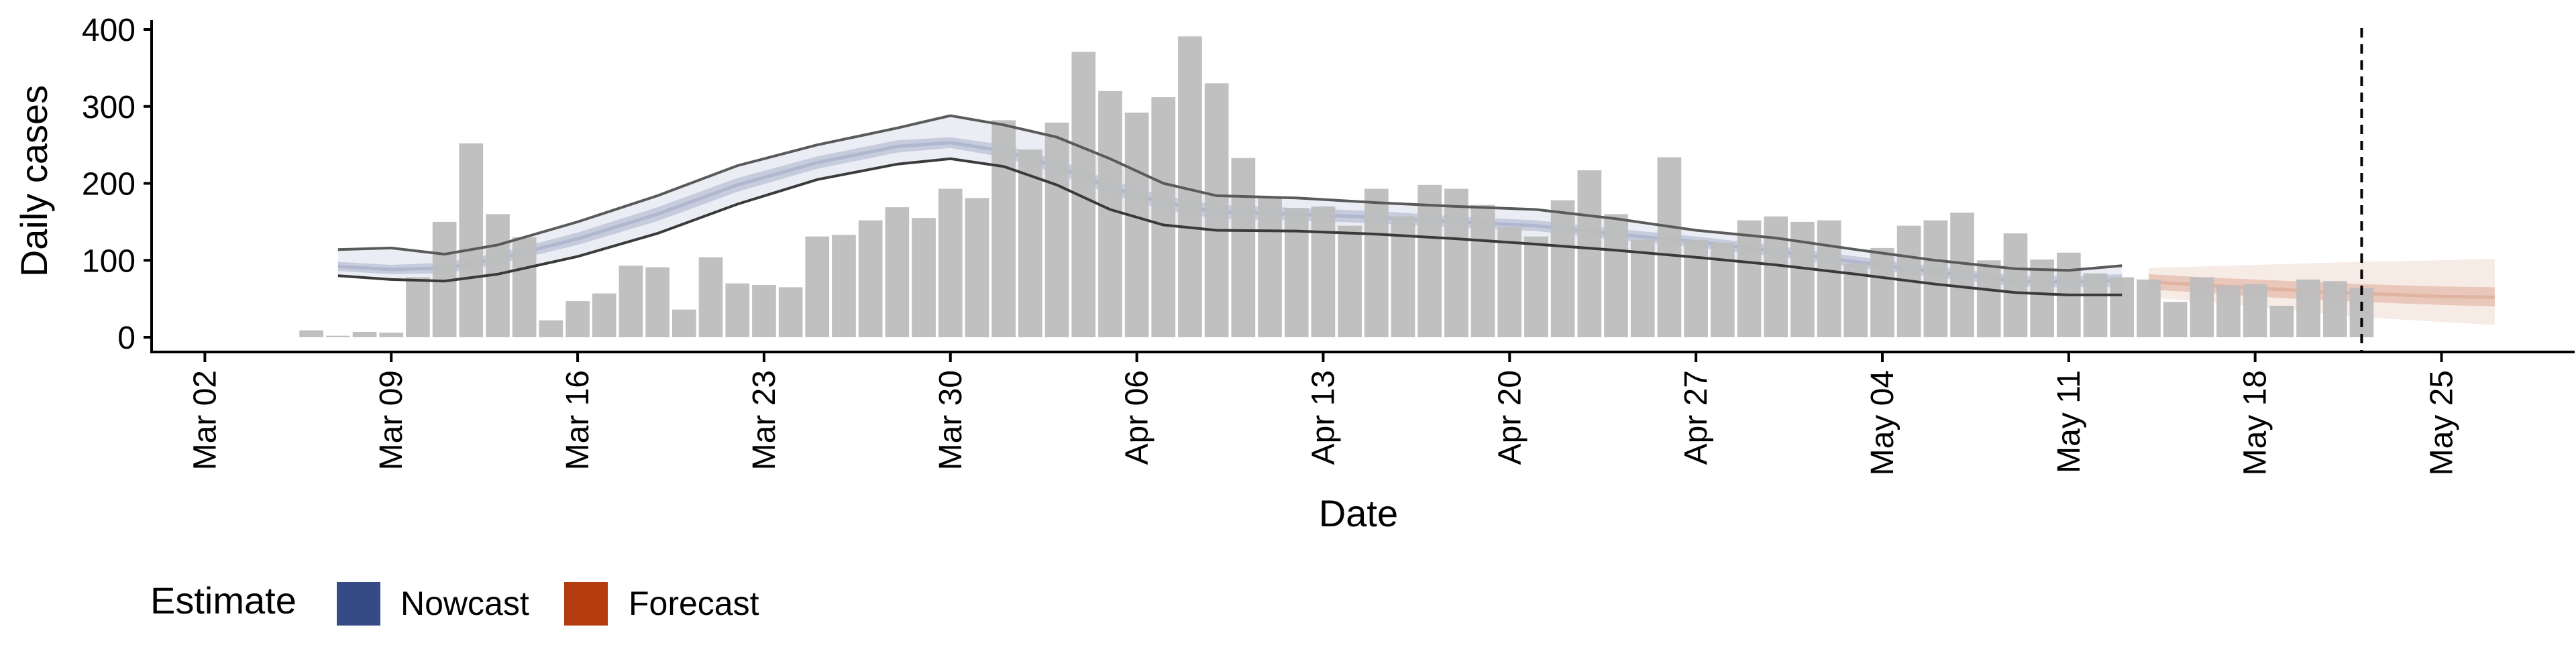 Image resolution: width=2576 pixels, height=647 pixels. I want to click on x-tick-label: May 11, so click(2069, 421).